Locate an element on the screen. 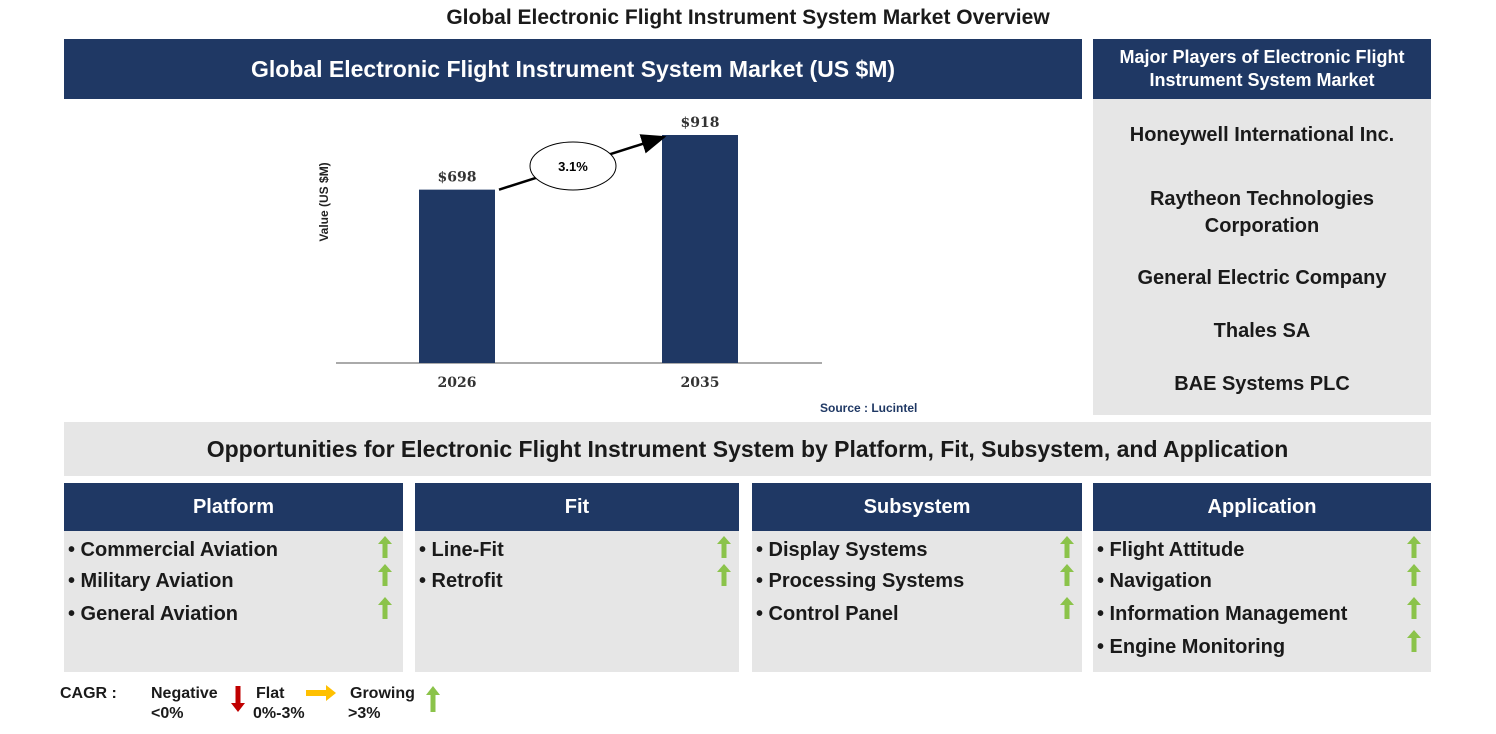 This screenshot has height=734, width=1496. bar-value-label: $918 is located at coordinates (700, 123).